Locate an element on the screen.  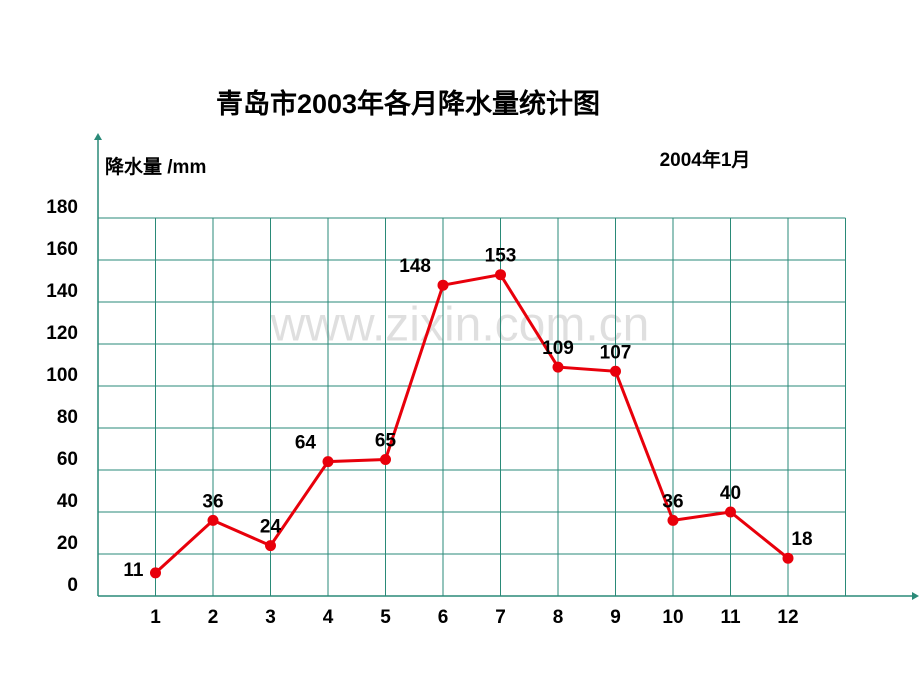
chart-title: 青岛市2003年各月降水量统计图 is located at coordinates (408, 103).